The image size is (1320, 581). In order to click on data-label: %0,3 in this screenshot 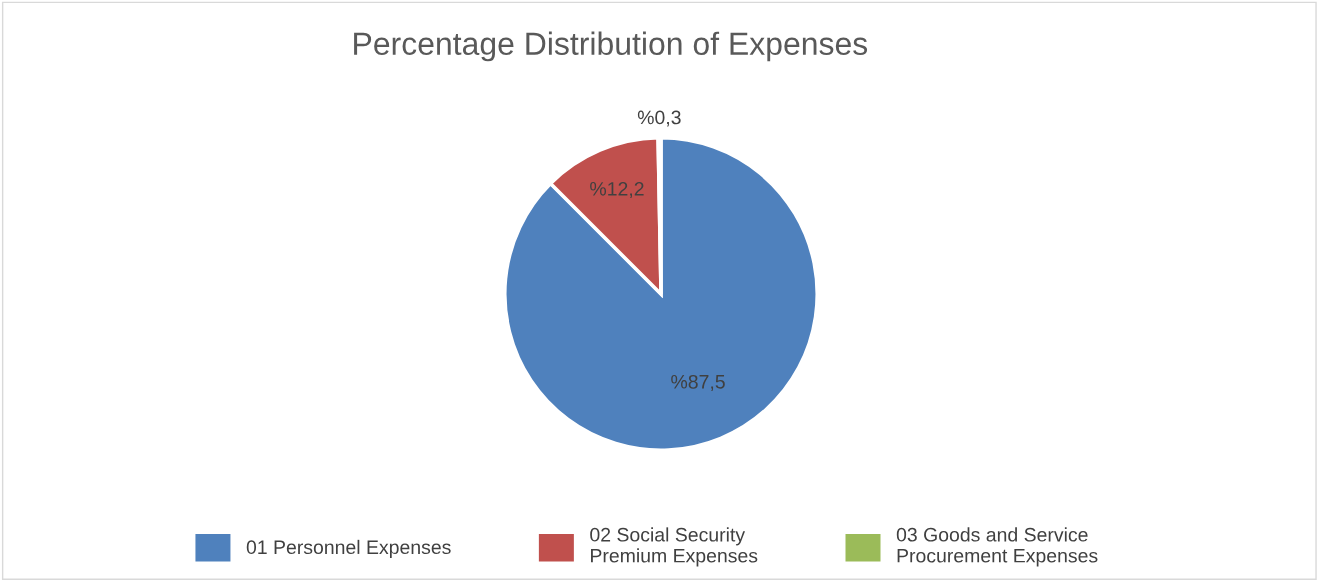, I will do `click(659, 118)`.